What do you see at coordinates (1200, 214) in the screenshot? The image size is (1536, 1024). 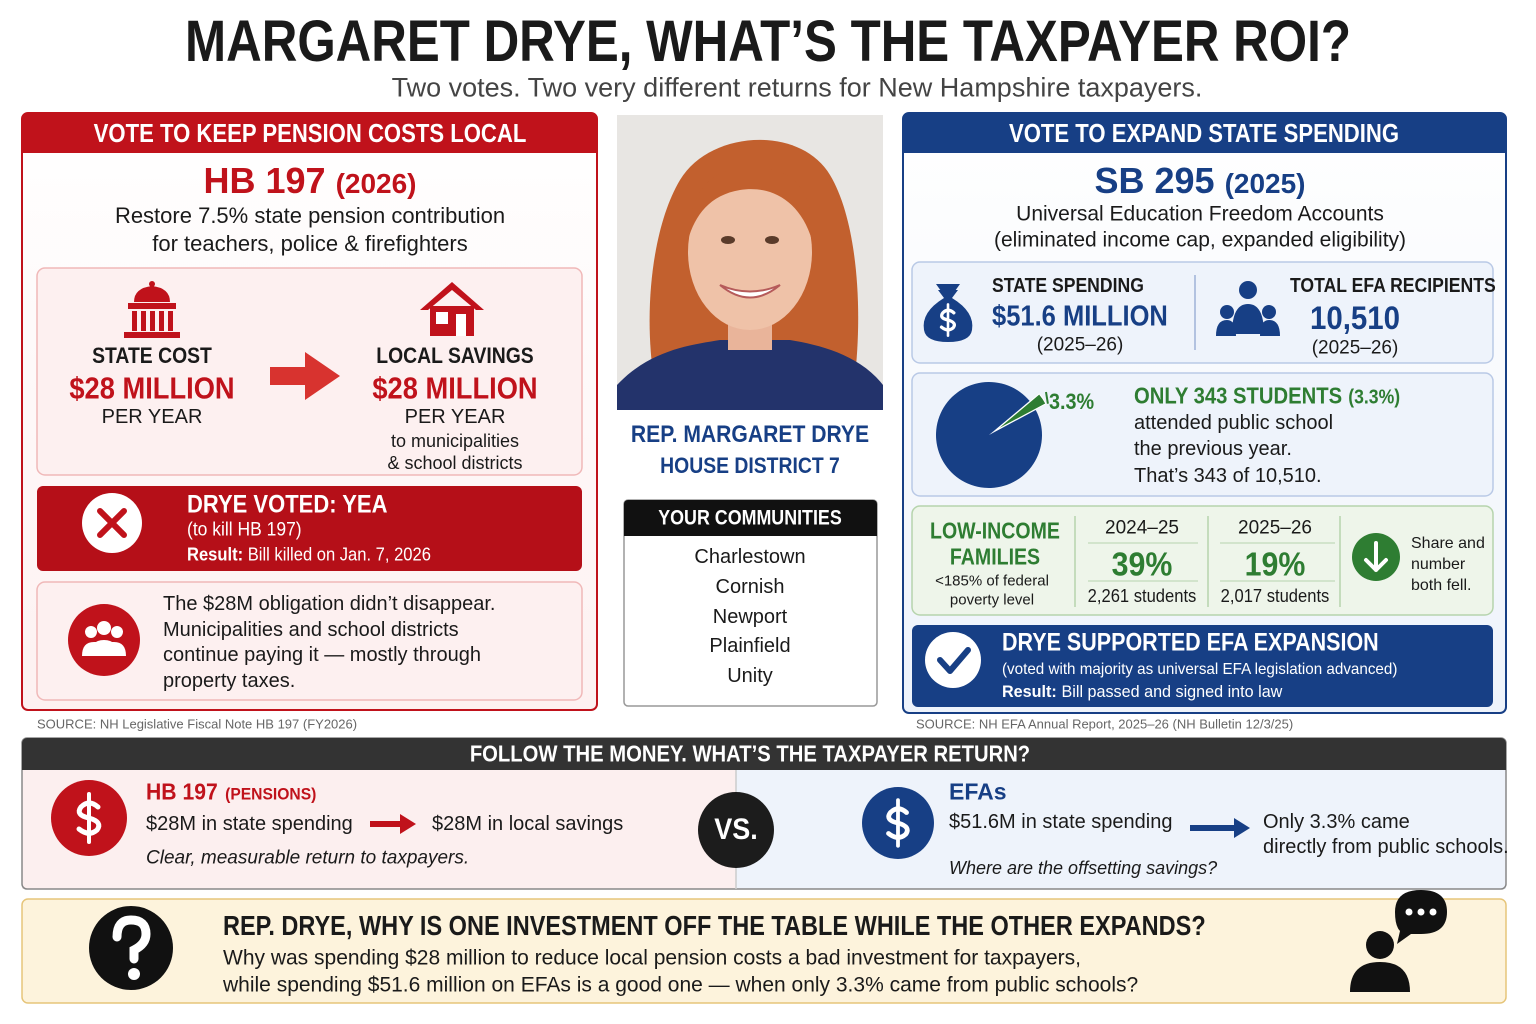 I see `bill-description: Universal Education Freedom Accounts` at bounding box center [1200, 214].